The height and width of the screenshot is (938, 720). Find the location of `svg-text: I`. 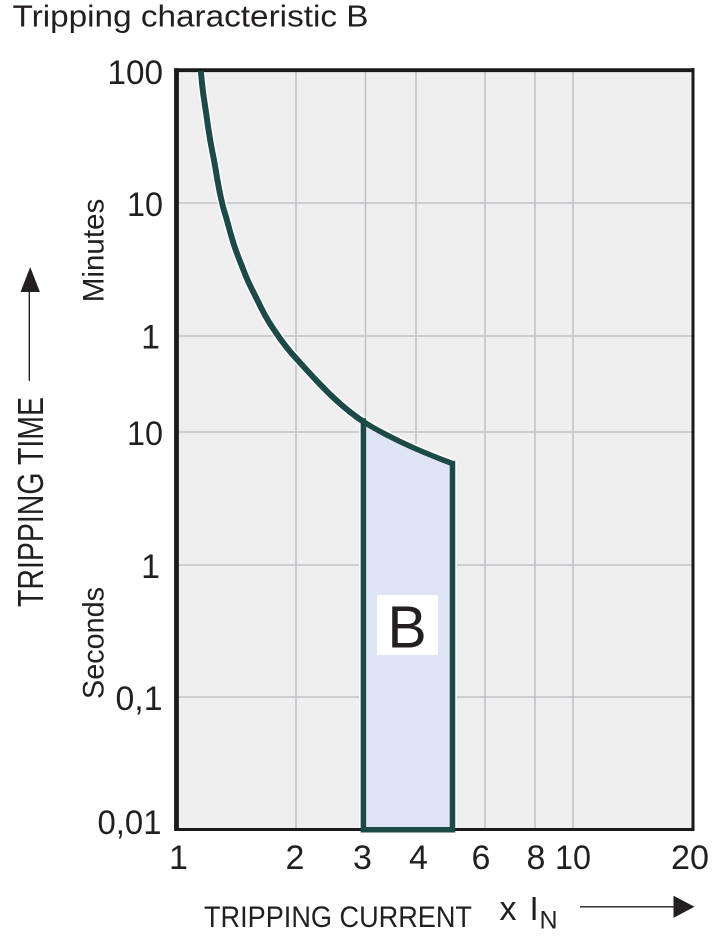

svg-text: I is located at coordinates (534, 908).